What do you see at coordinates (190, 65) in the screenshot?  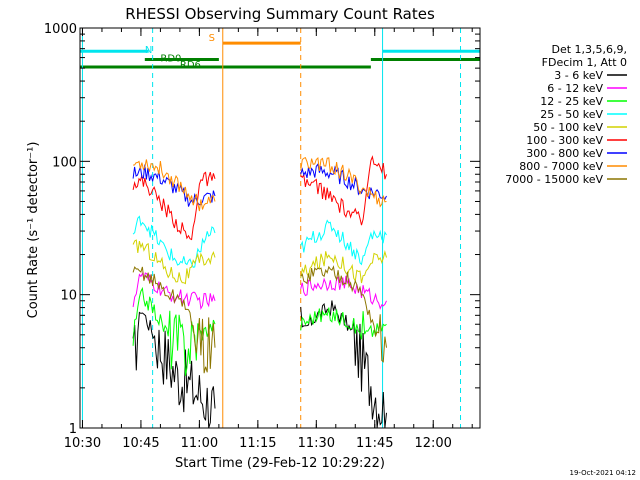 I see `state-label: RD6` at bounding box center [190, 65].